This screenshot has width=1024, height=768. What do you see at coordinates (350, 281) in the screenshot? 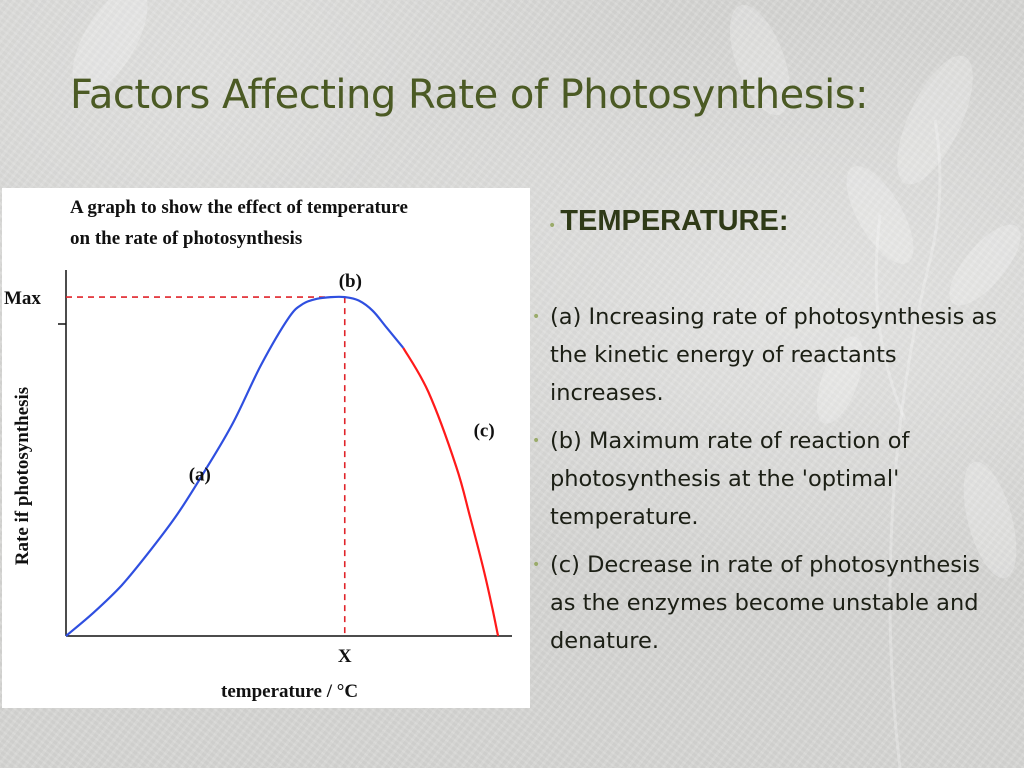
I see `annotation-b-label: (b)` at bounding box center [350, 281].